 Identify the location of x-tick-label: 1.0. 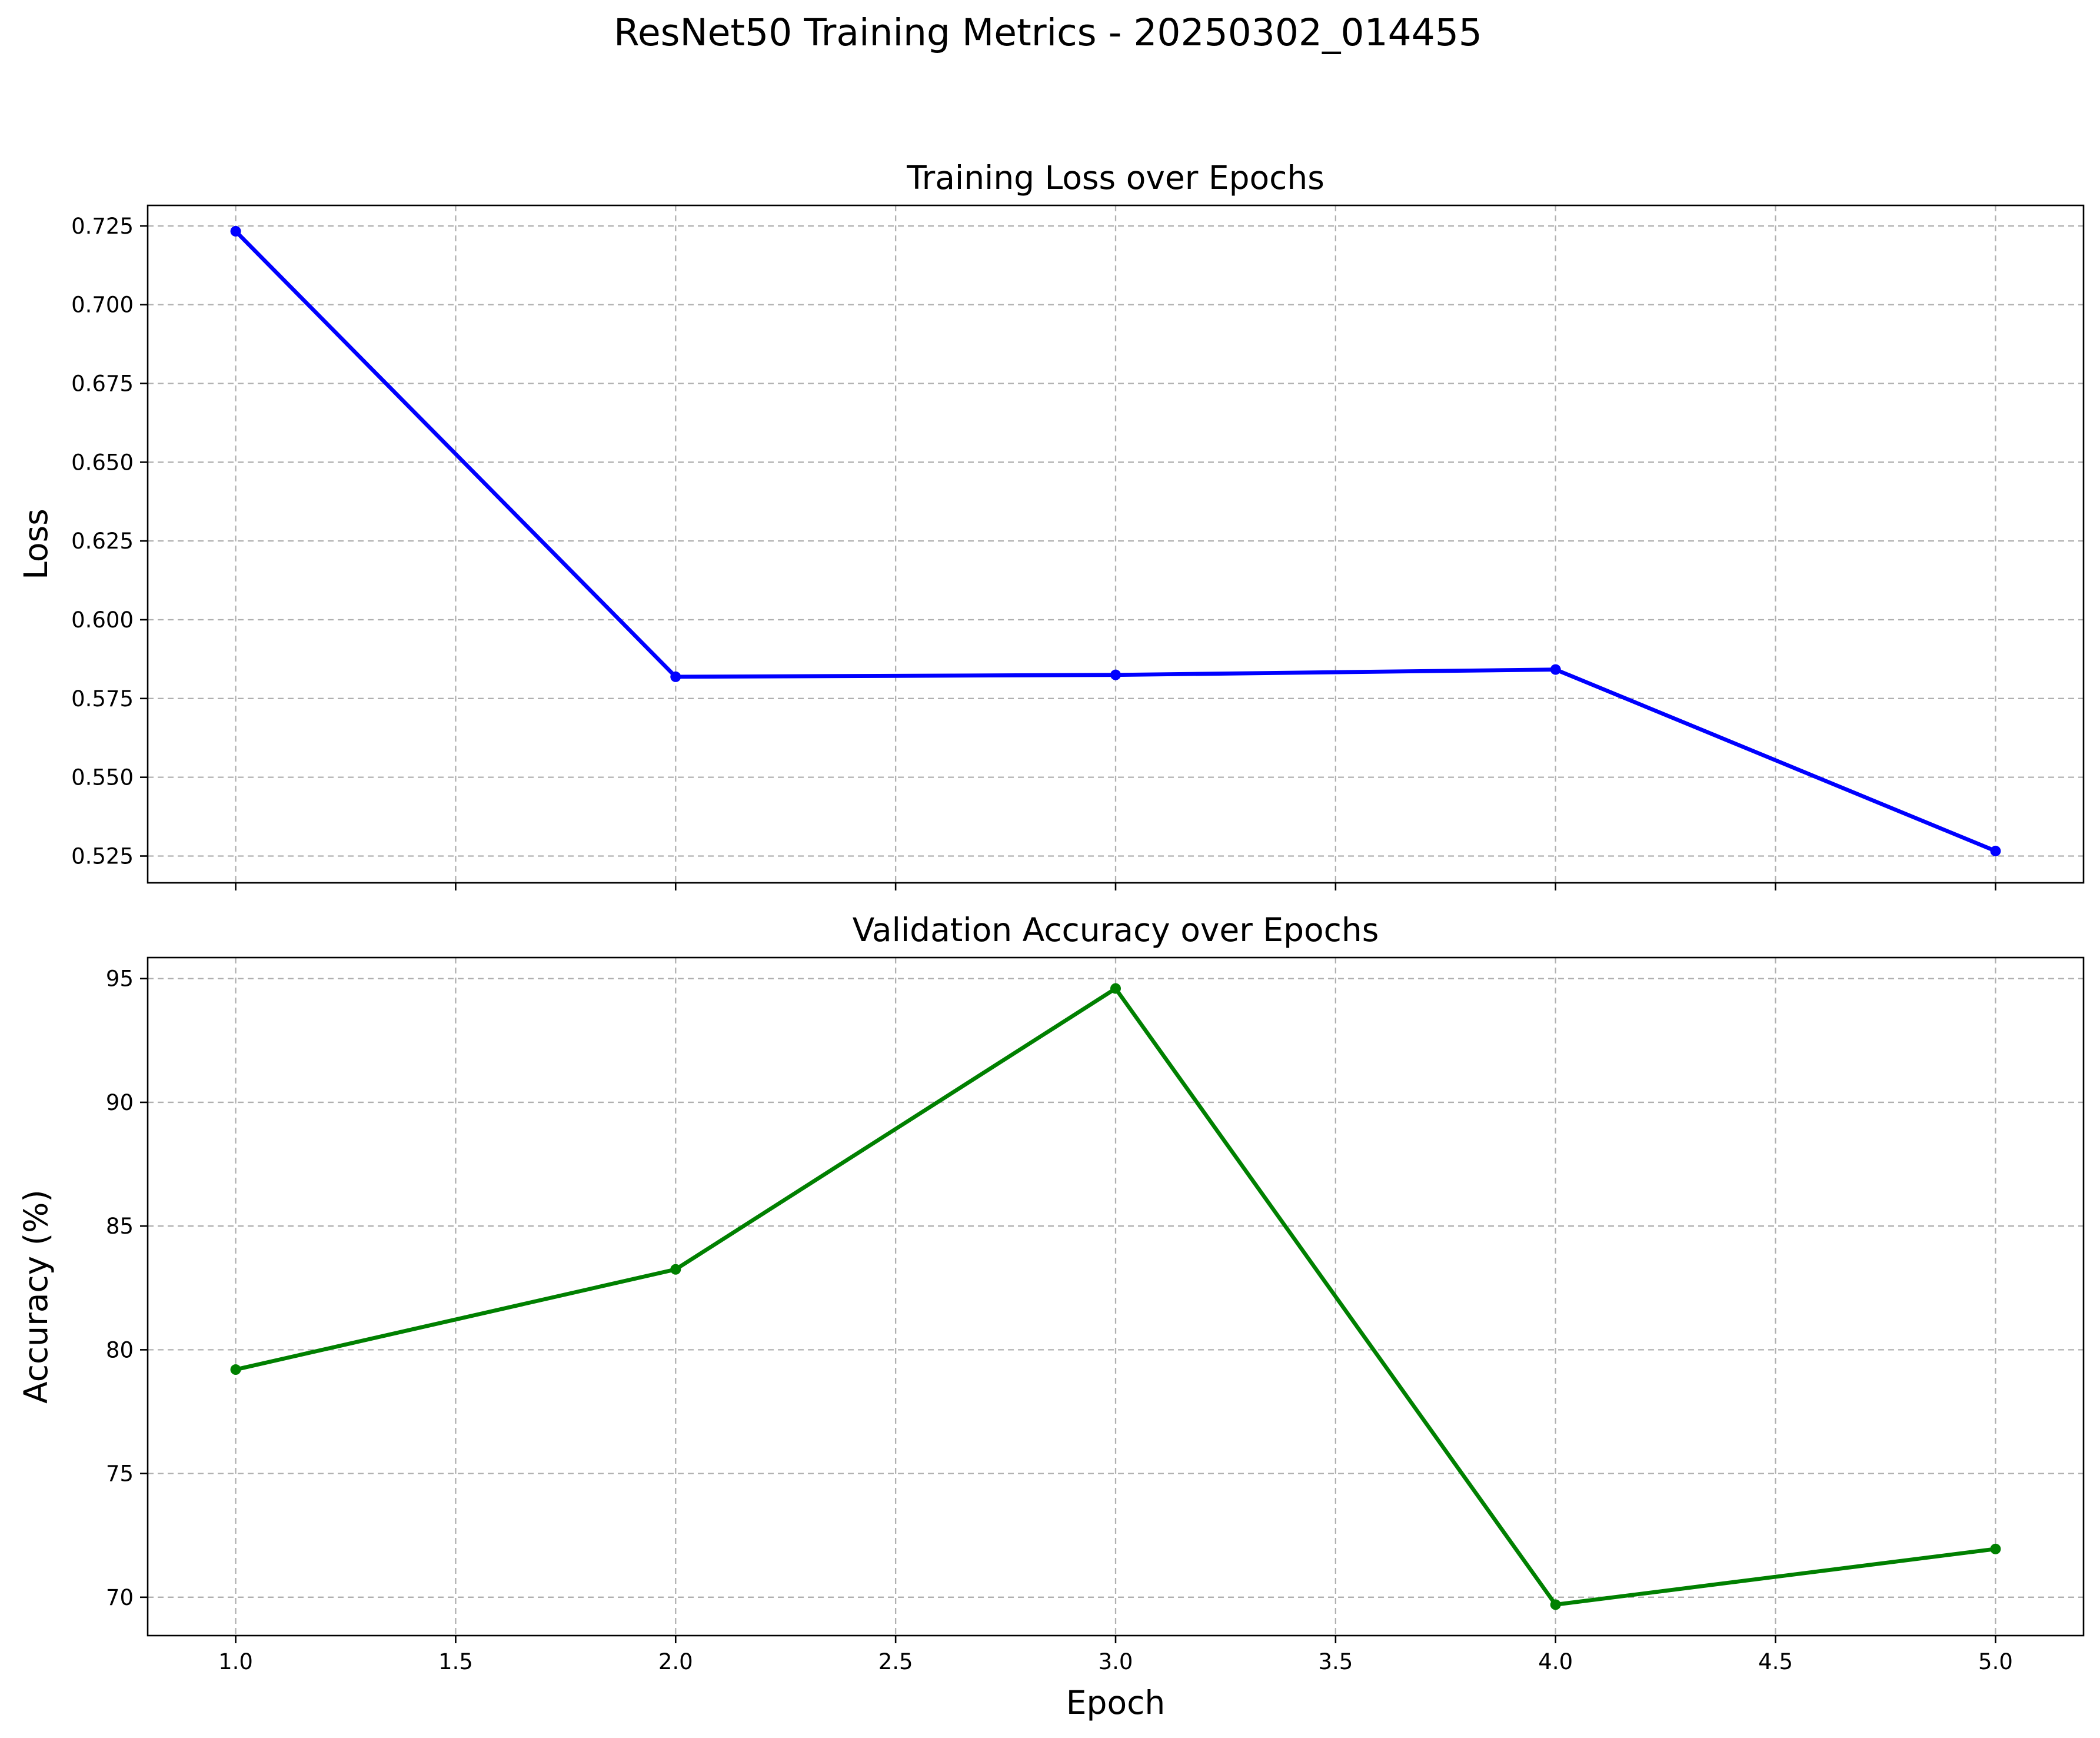
(235, 1661).